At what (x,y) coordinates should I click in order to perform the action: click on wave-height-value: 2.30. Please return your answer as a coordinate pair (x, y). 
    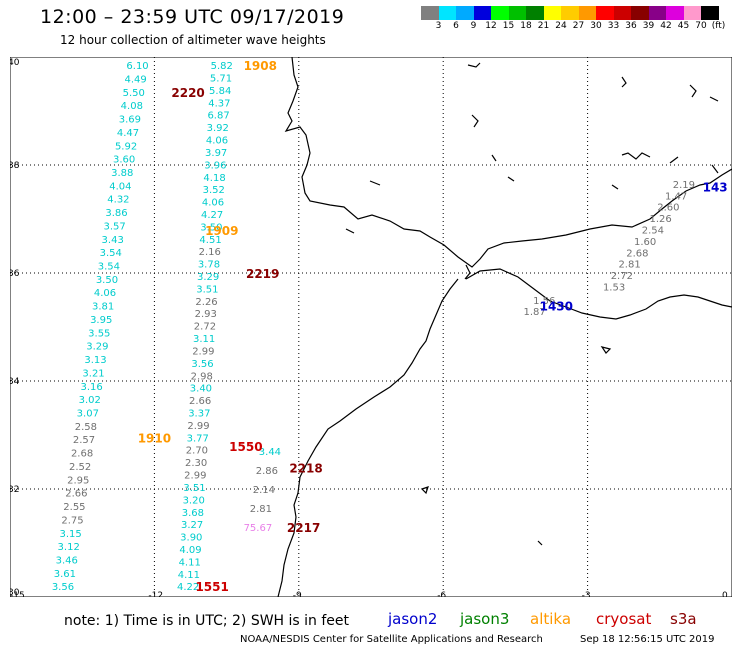
    Looking at the image, I should click on (196, 463).